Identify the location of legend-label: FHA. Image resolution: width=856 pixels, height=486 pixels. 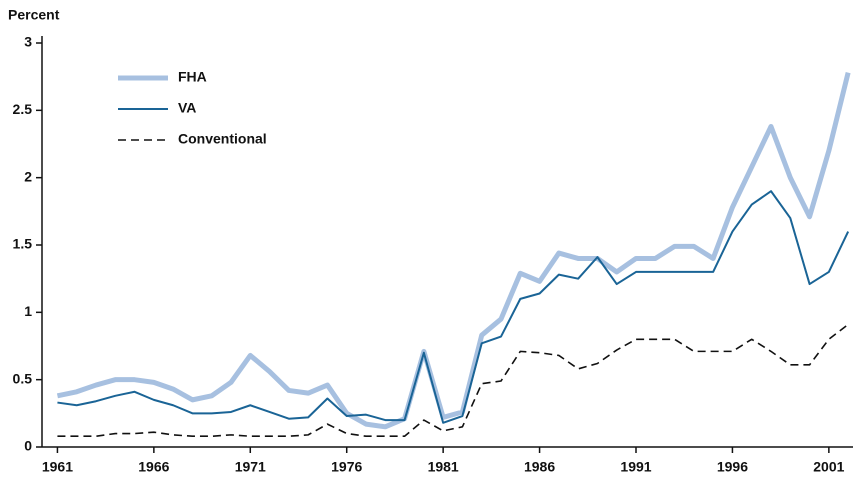
(192, 77).